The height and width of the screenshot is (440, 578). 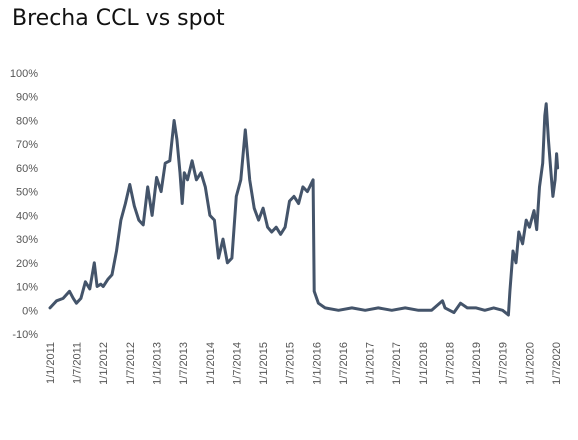 What do you see at coordinates (477, 363) in the screenshot?
I see `x-tick-label: 1/1/2019` at bounding box center [477, 363].